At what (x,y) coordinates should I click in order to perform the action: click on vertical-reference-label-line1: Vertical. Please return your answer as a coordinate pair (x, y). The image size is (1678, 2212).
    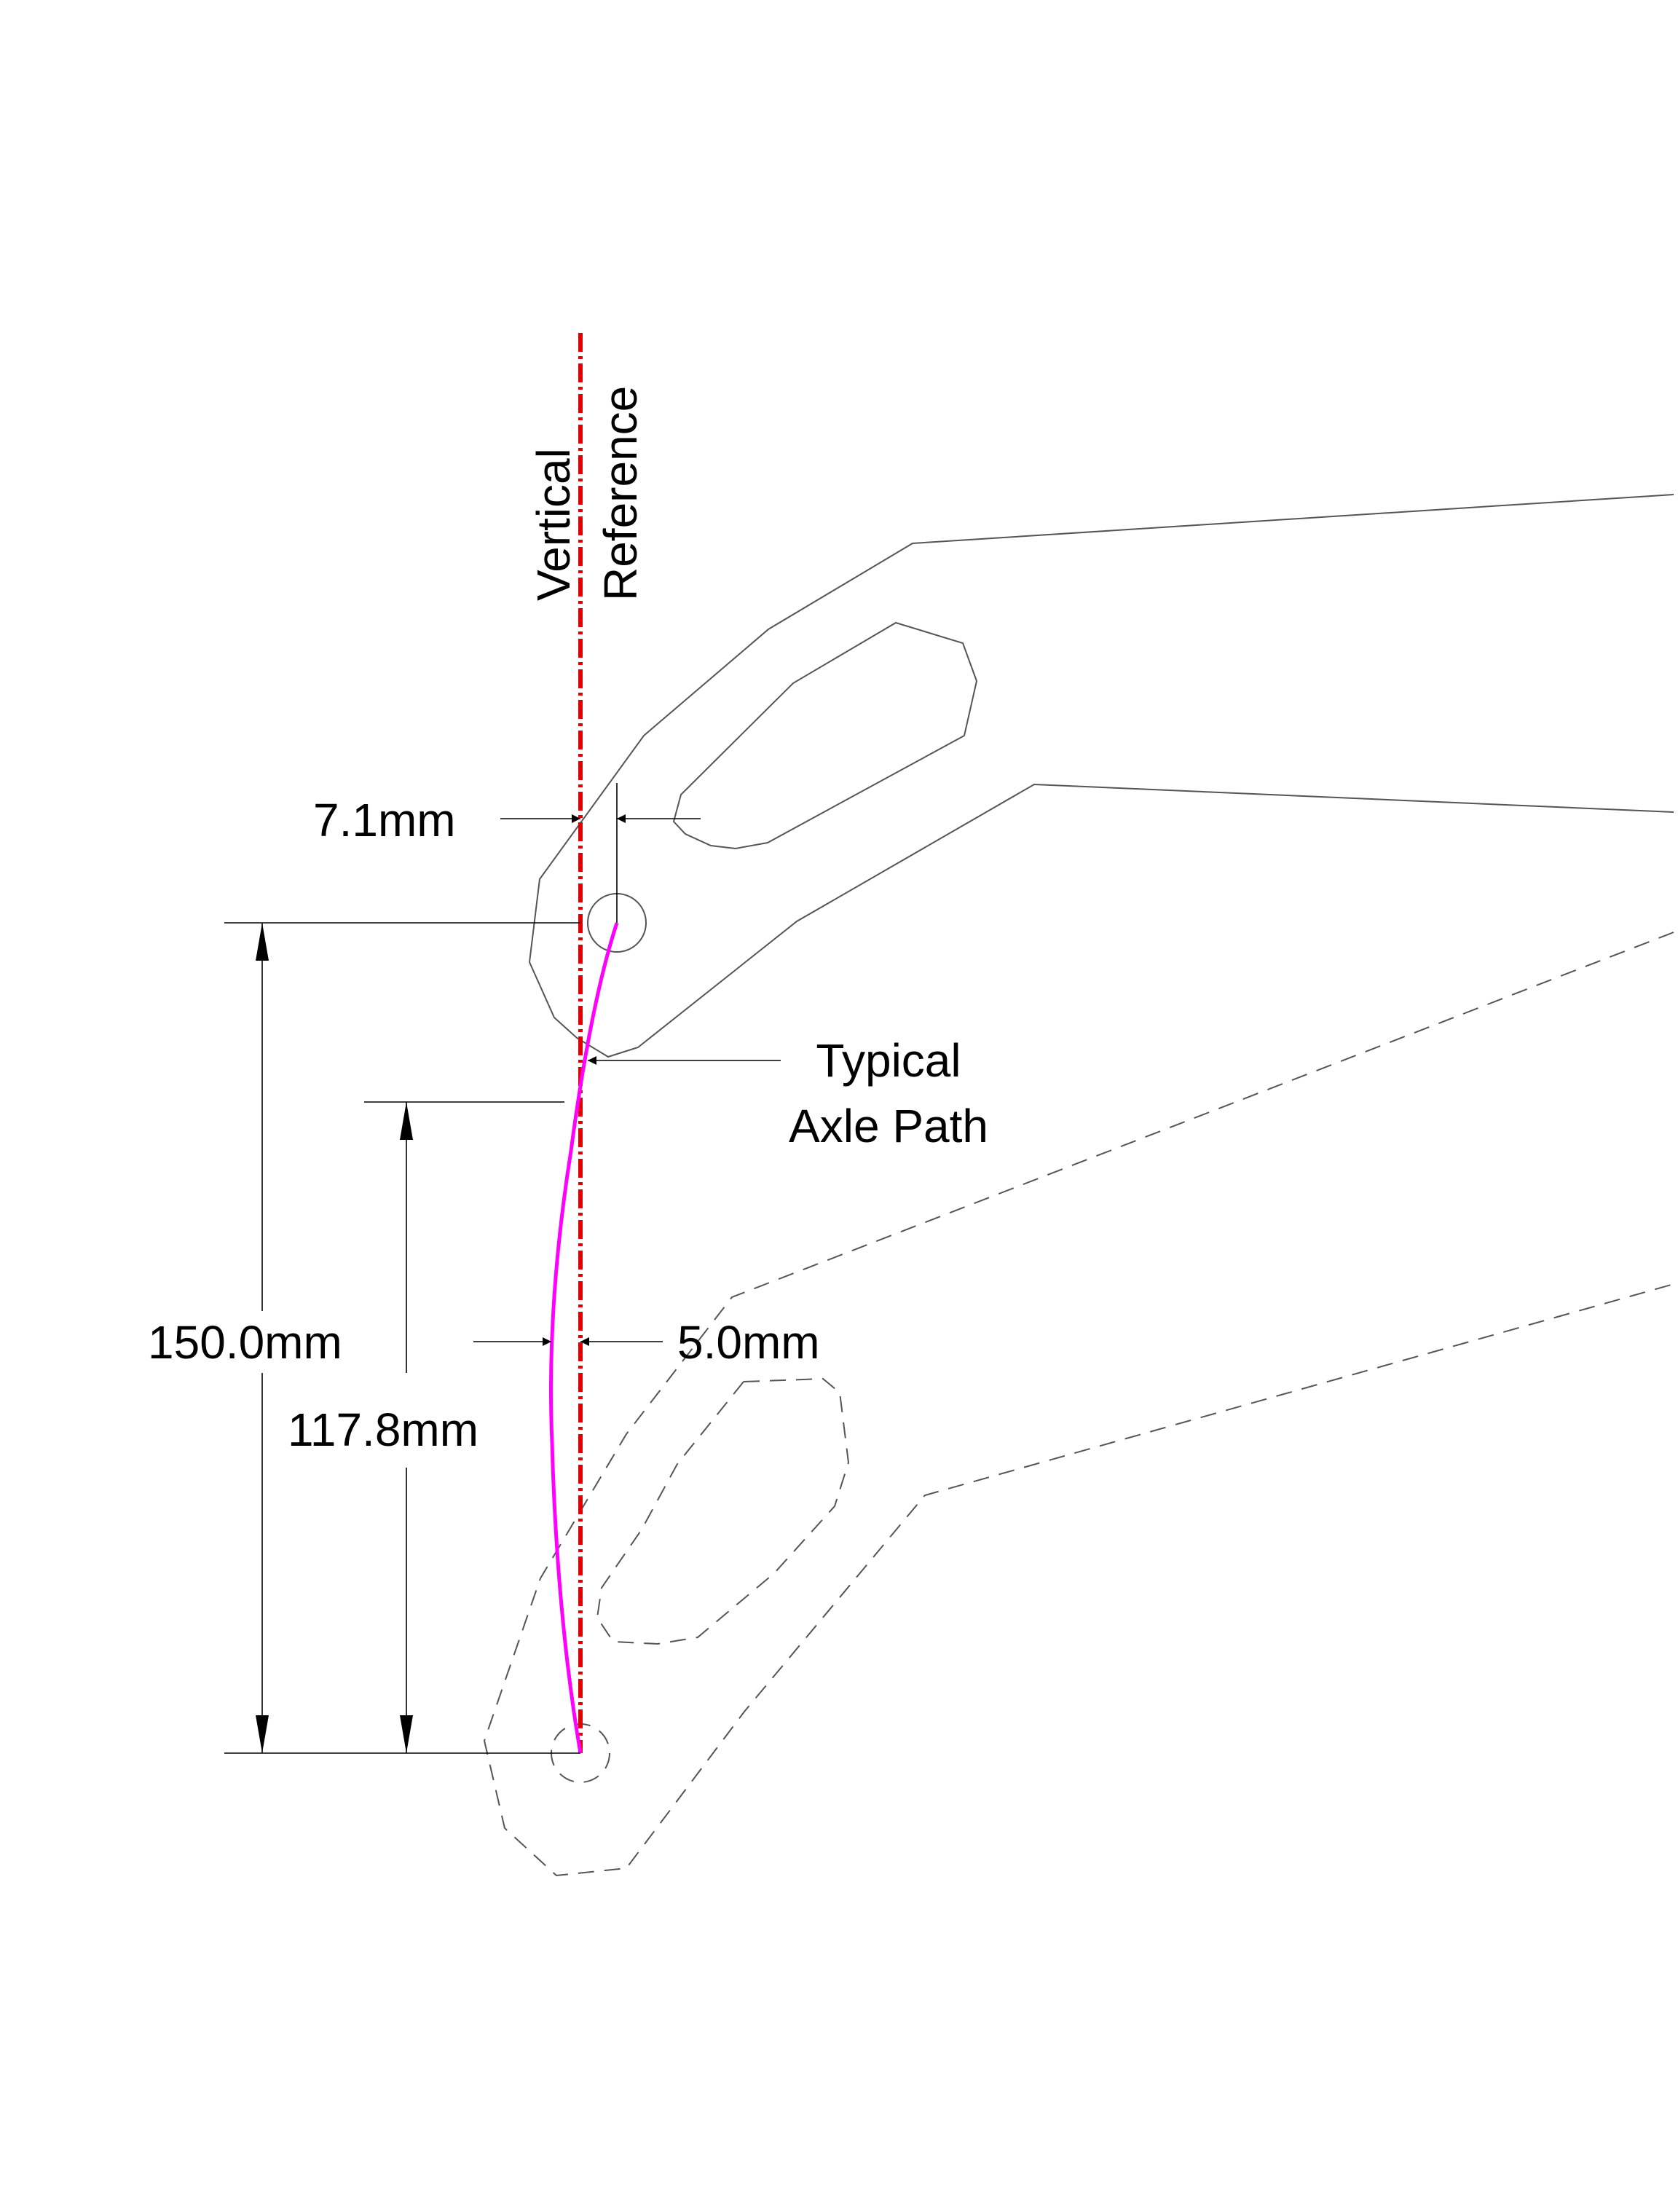
    Looking at the image, I should click on (554, 524).